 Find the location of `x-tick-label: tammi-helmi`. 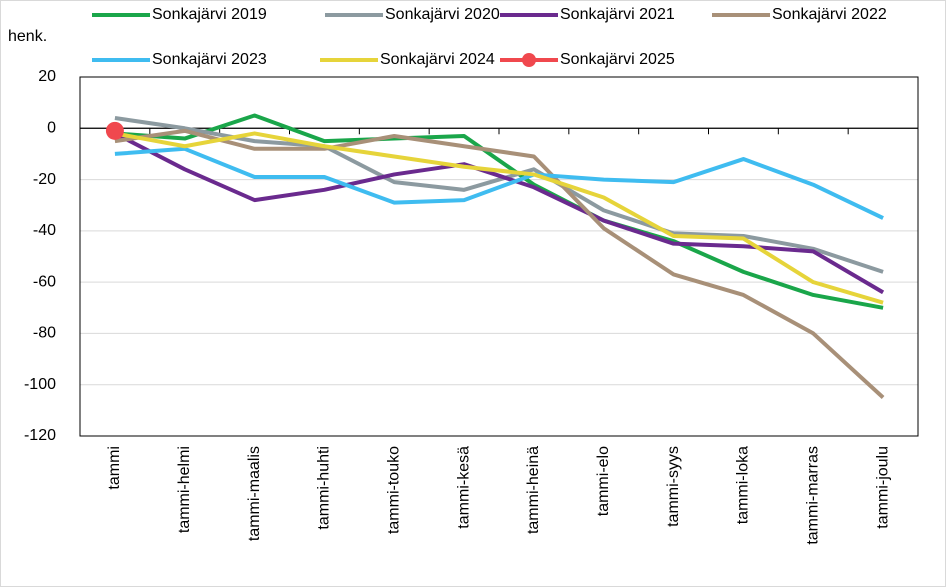

x-tick-label: tammi-helmi is located at coordinates (184, 489).